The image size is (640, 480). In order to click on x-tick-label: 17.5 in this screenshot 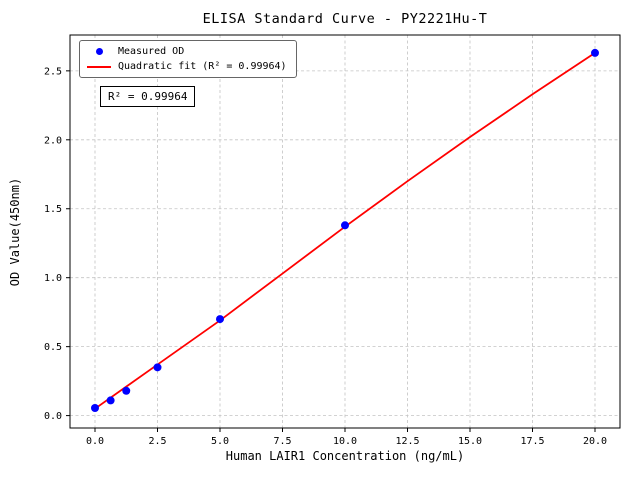, I will do `click(532, 441)`.